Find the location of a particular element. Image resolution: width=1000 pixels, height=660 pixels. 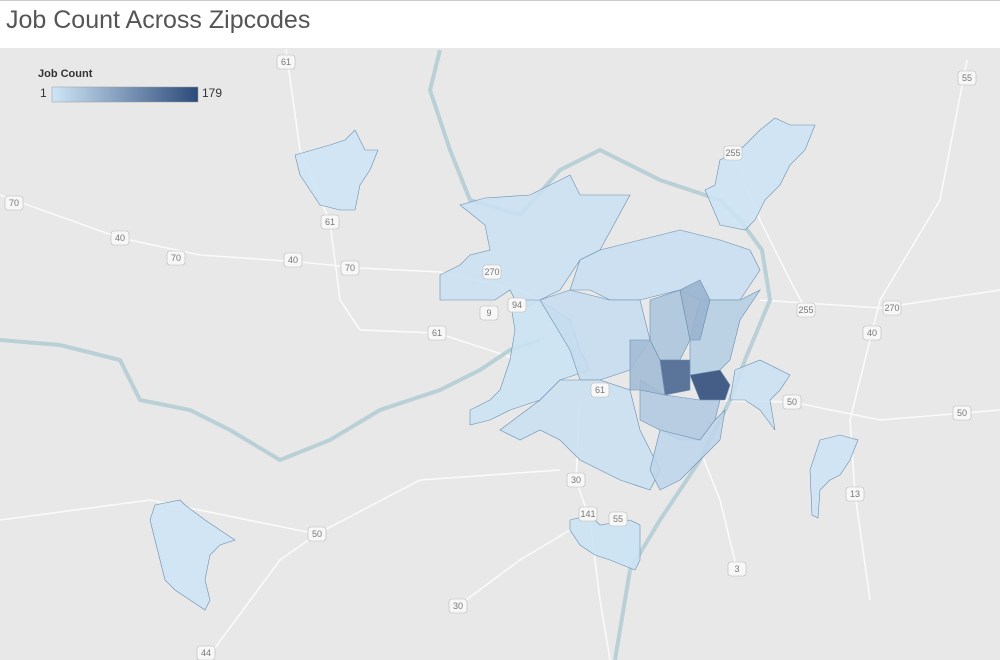

highway-label: 94 is located at coordinates (517, 305).